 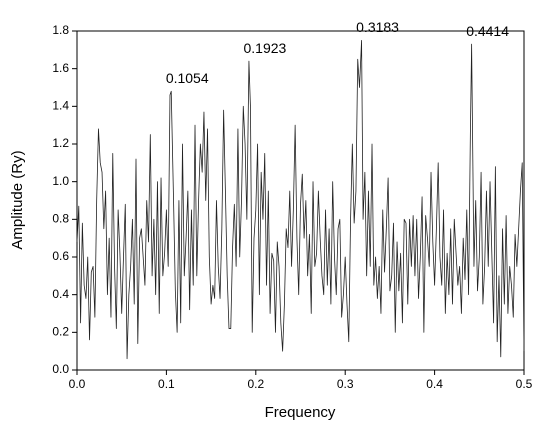 I want to click on y-tick-label: 0.8, so click(x=60, y=219).